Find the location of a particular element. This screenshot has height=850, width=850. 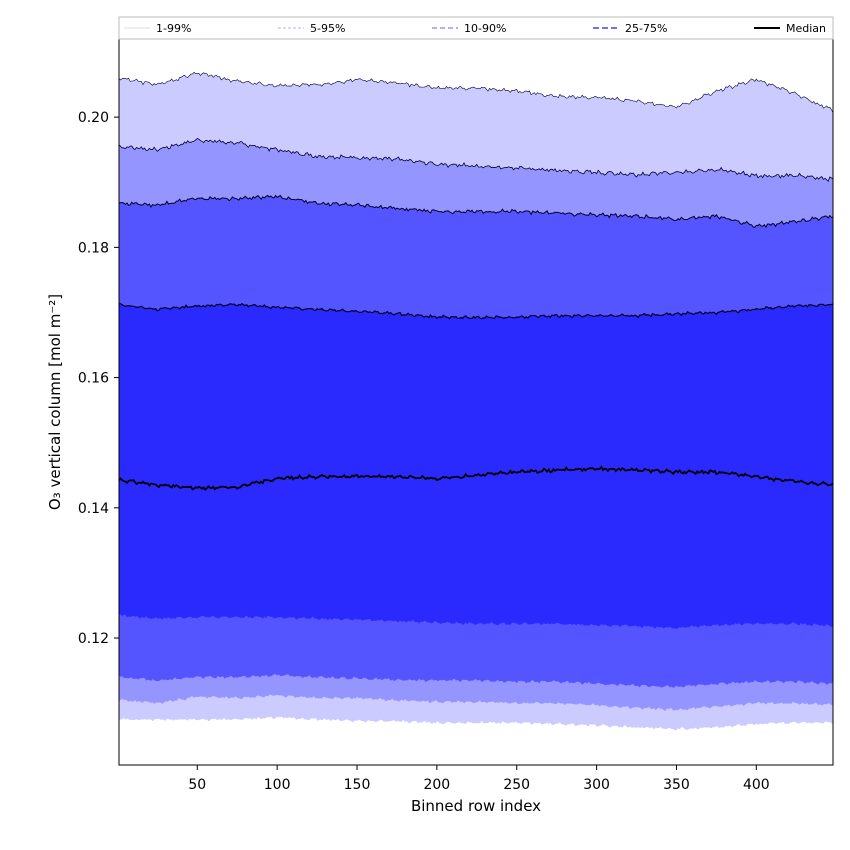

x-tick-label: 200 is located at coordinates (436, 785).